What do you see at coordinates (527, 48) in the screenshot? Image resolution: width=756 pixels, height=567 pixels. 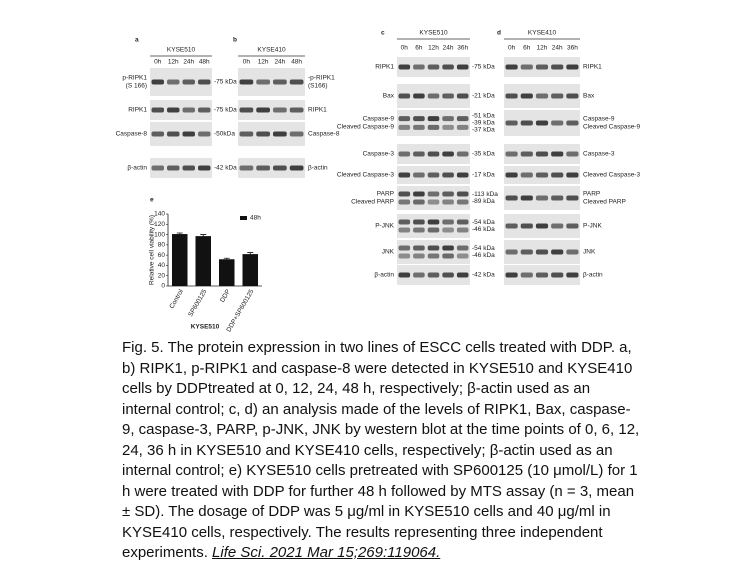 I see `time-label: 6h` at bounding box center [527, 48].